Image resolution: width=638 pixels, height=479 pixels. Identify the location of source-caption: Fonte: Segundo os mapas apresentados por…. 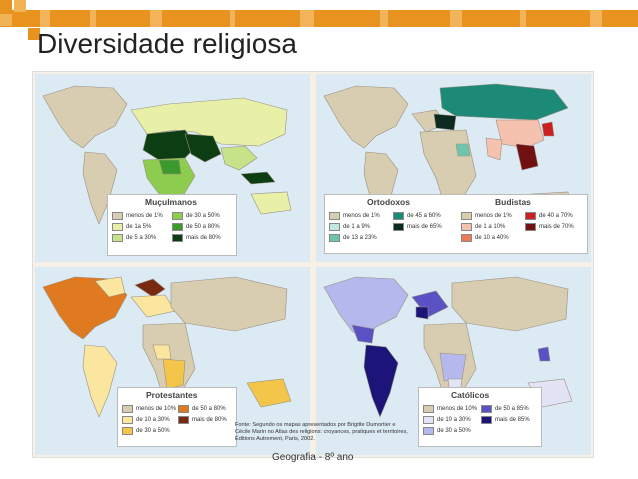
(321, 432).